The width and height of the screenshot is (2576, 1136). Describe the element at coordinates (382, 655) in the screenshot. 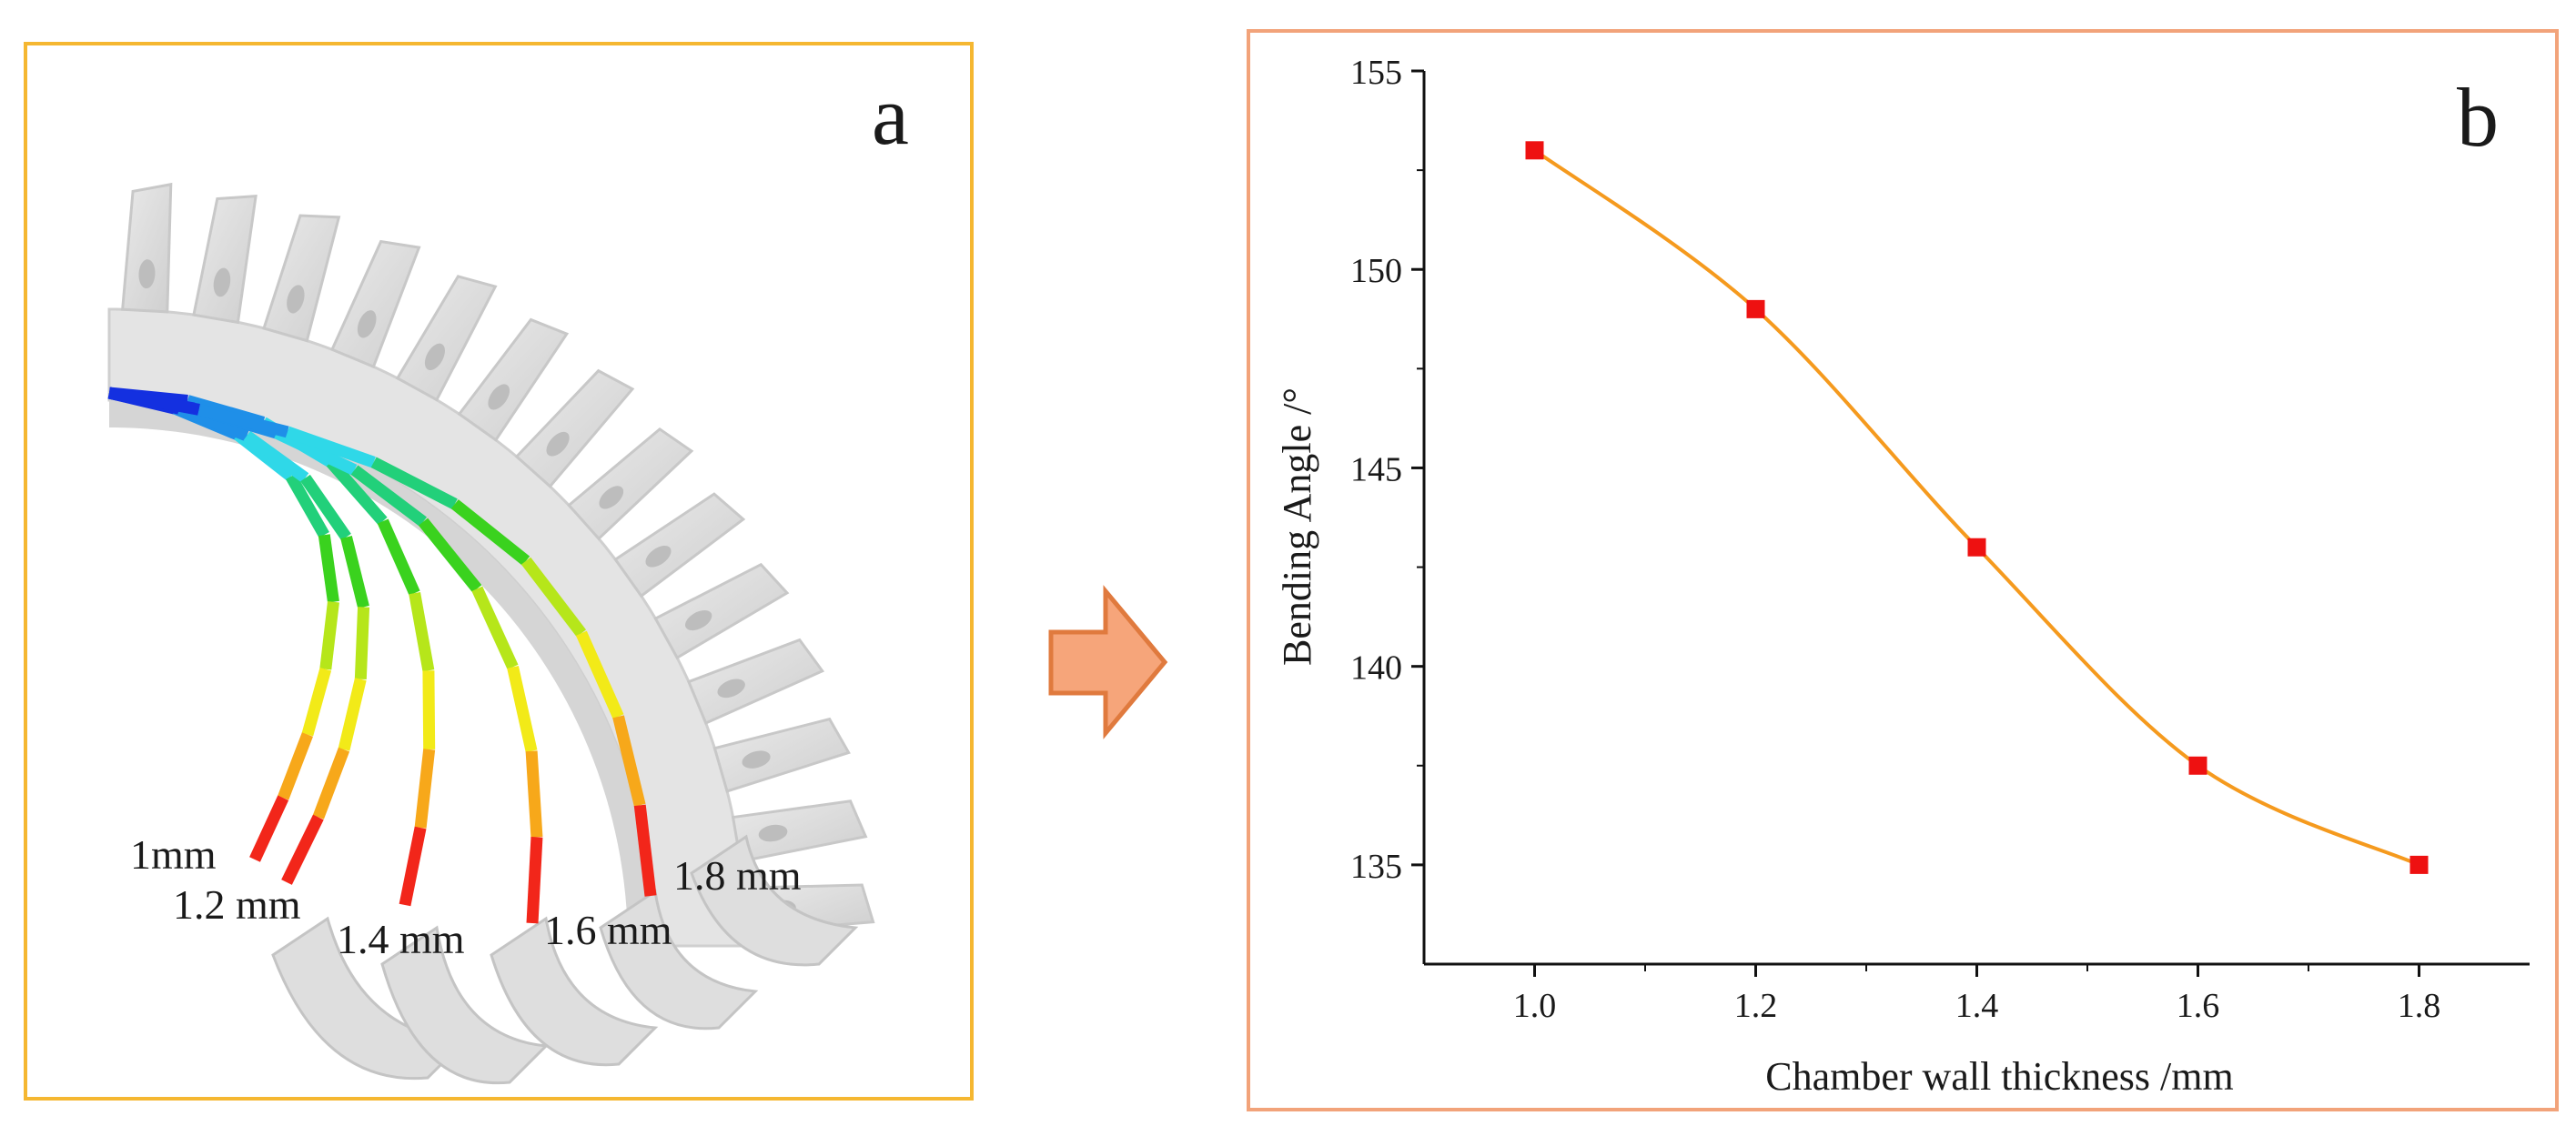

I see `deformation-curves` at that location.